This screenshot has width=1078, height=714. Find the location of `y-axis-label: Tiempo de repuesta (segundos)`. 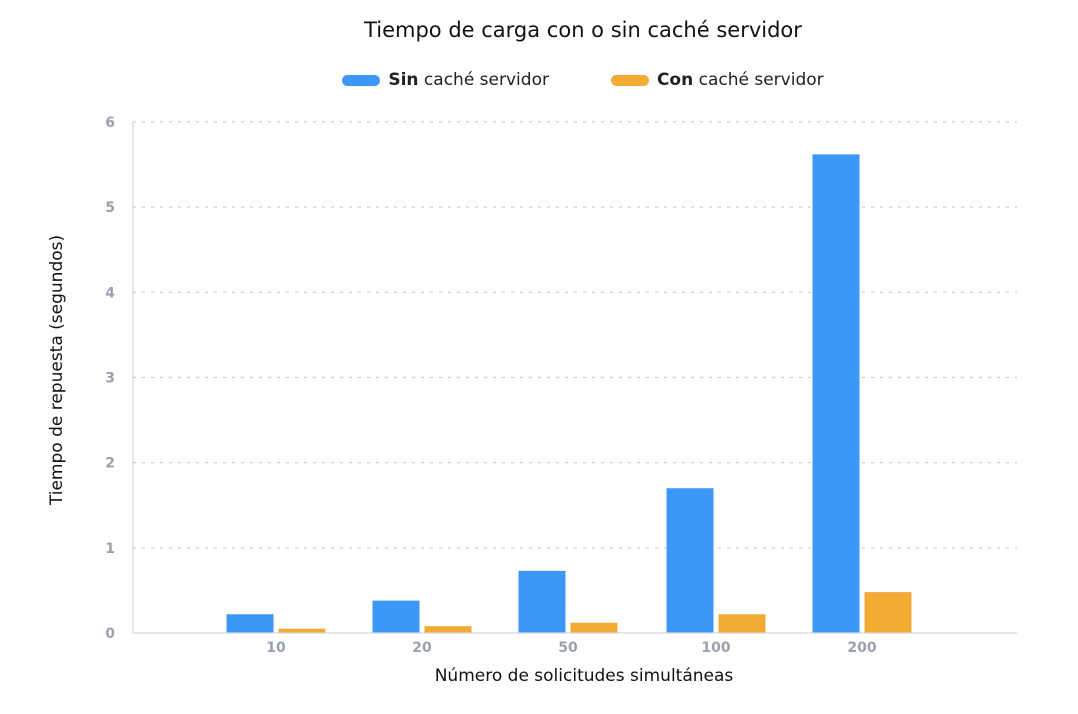

y-axis-label: Tiempo de repuesta (segundos) is located at coordinates (57, 370).